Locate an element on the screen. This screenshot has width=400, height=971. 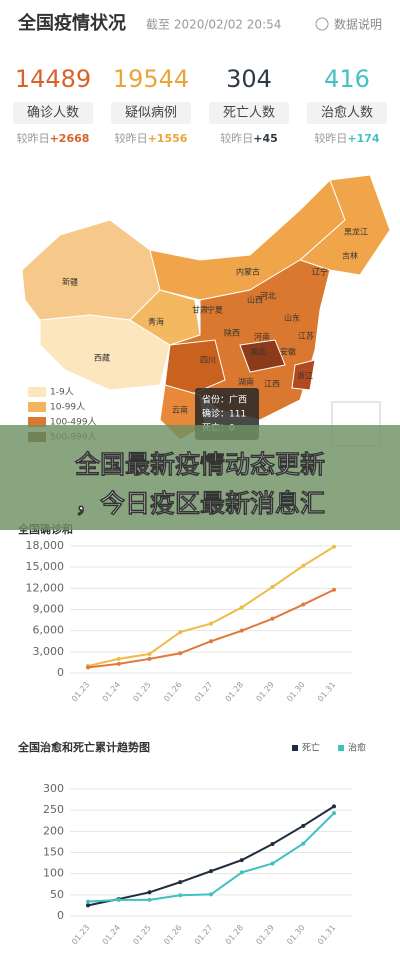
stat-value: 14489 is located at coordinates (53, 79).